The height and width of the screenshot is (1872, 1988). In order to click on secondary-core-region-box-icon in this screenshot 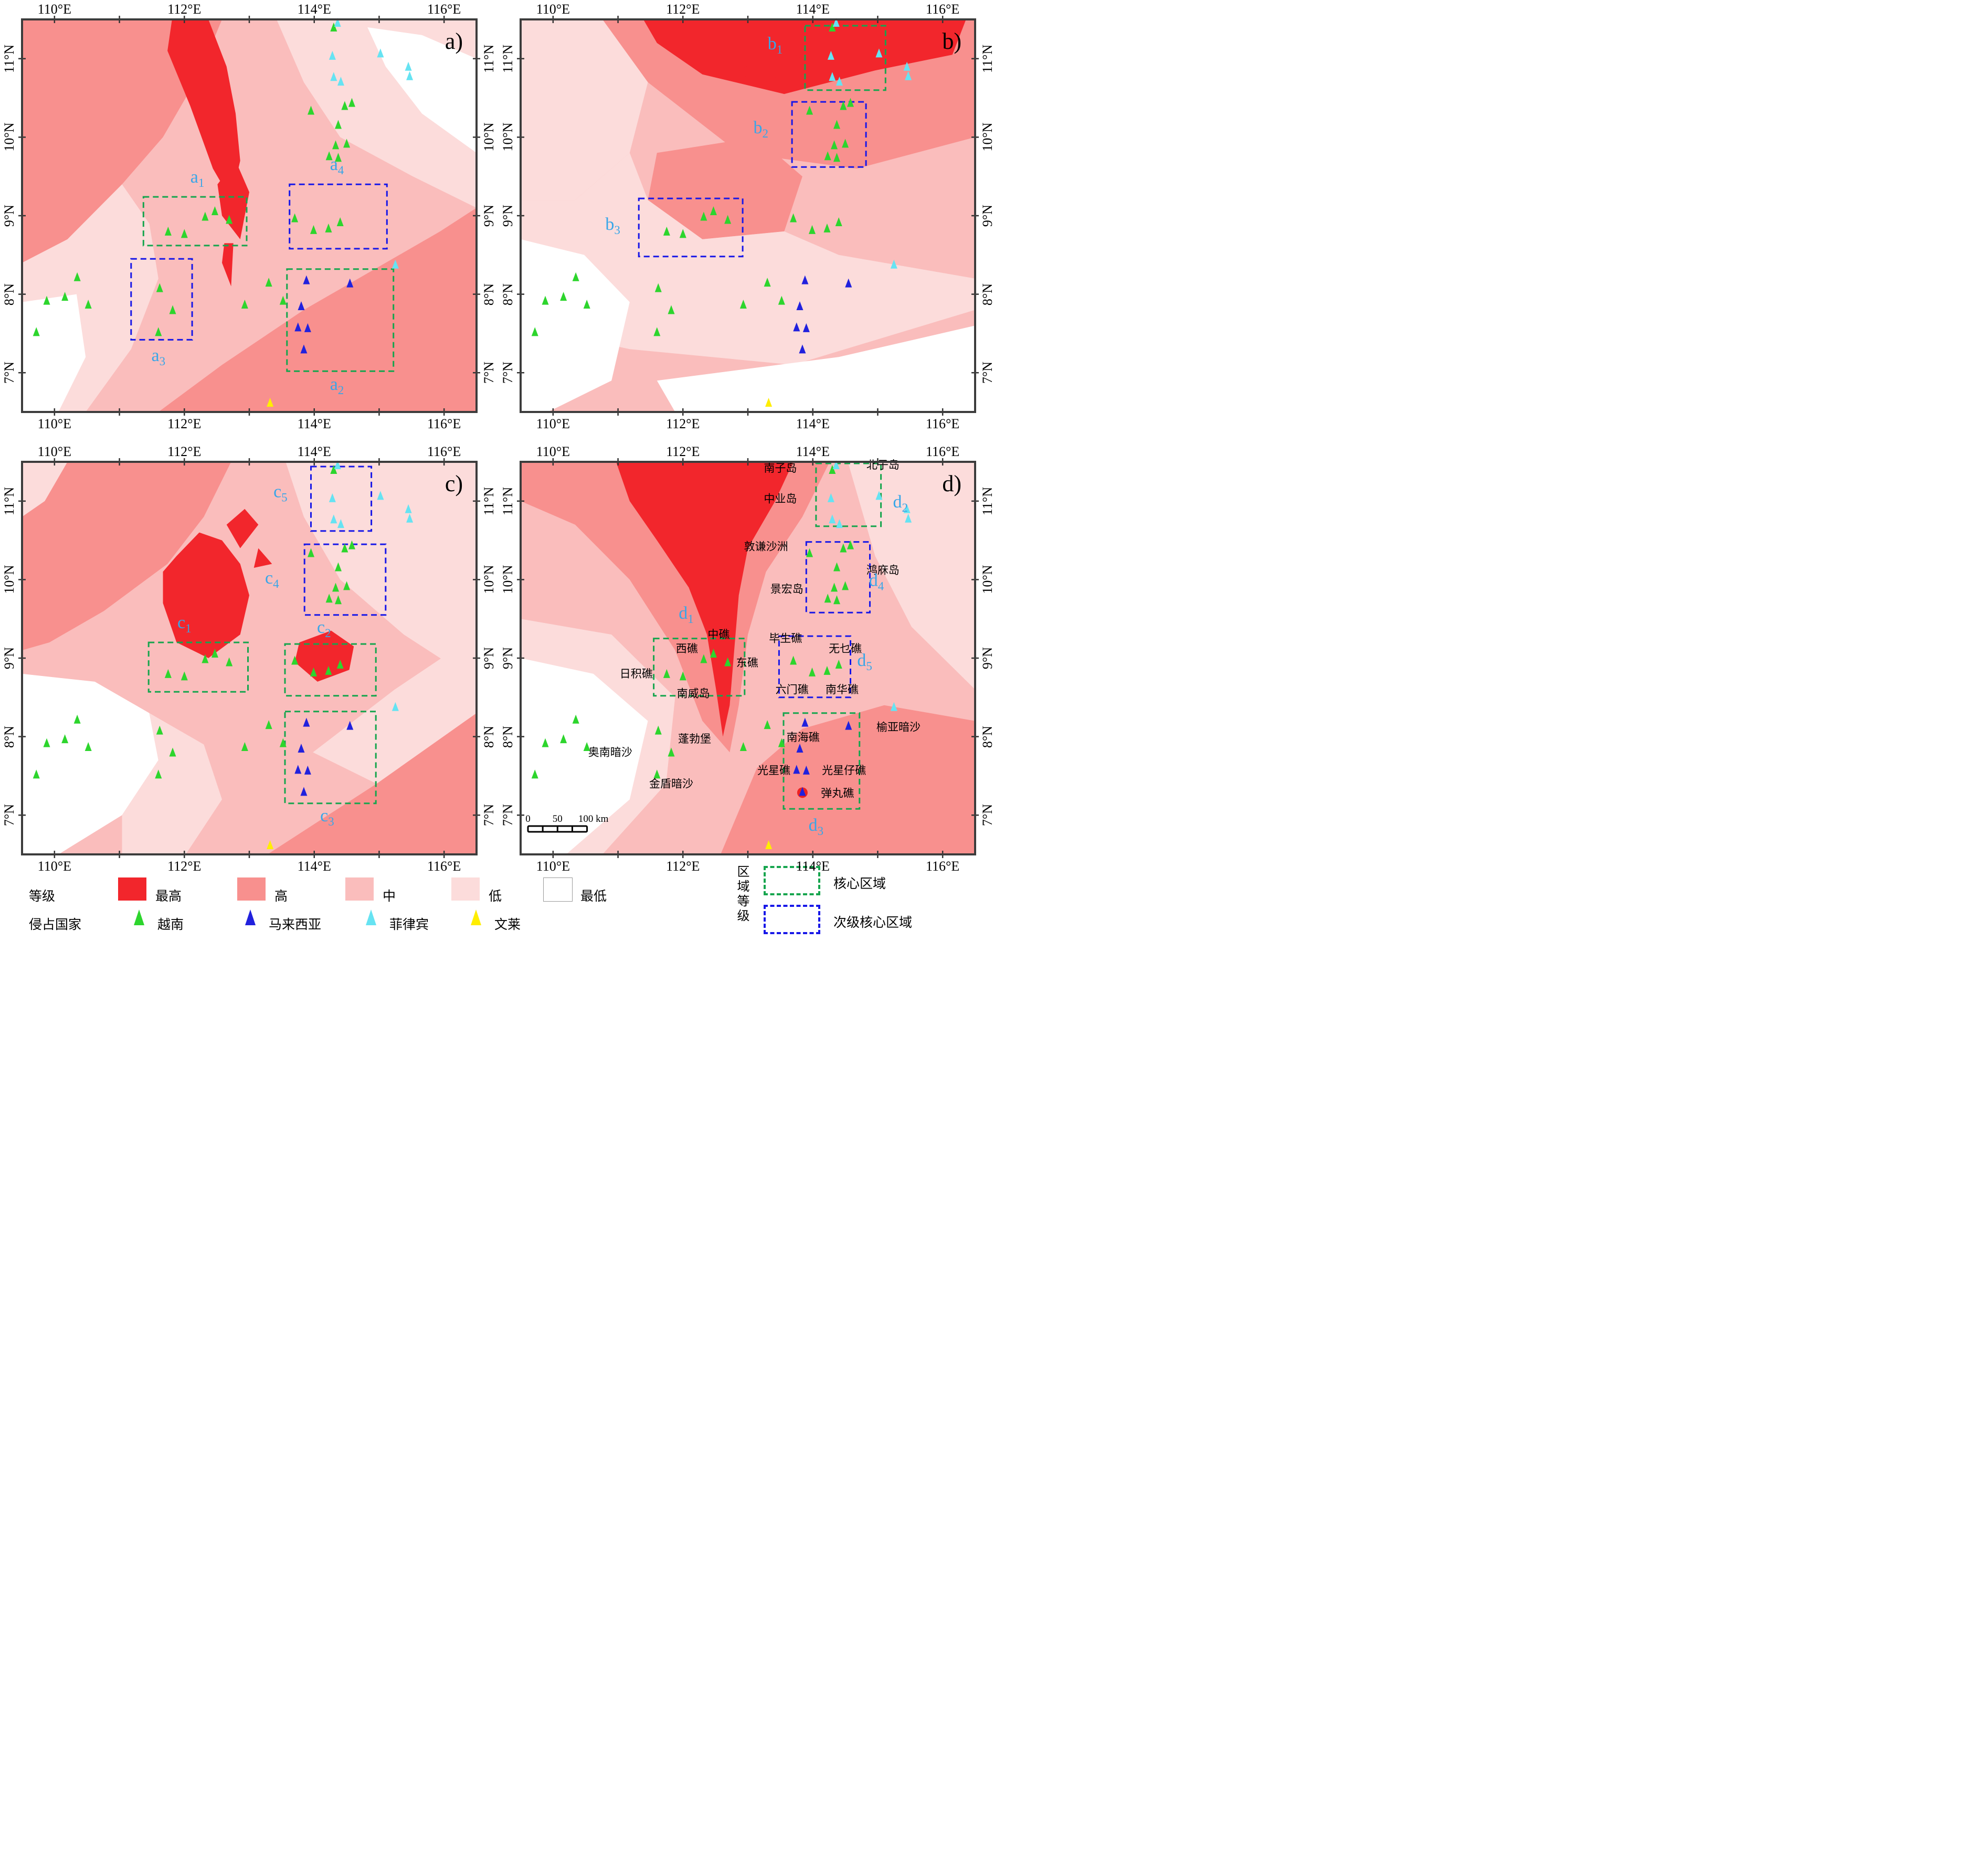, I will do `click(792, 919)`.